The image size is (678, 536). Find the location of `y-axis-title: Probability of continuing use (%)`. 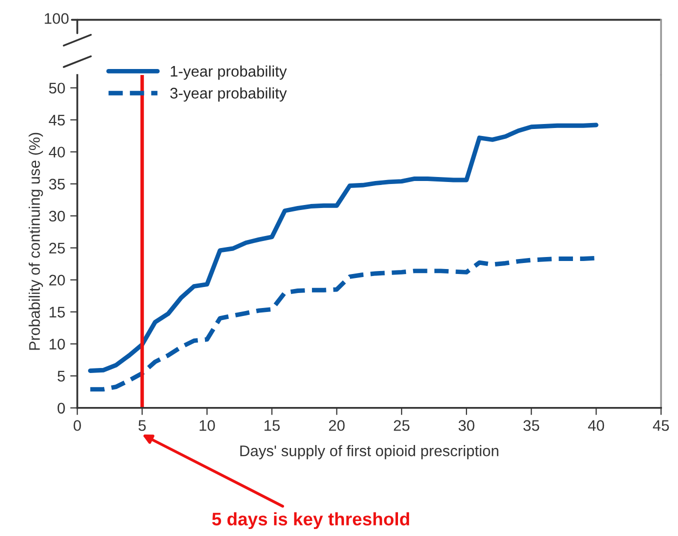

y-axis-title: Probability of continuing use (%) is located at coordinates (35, 241).